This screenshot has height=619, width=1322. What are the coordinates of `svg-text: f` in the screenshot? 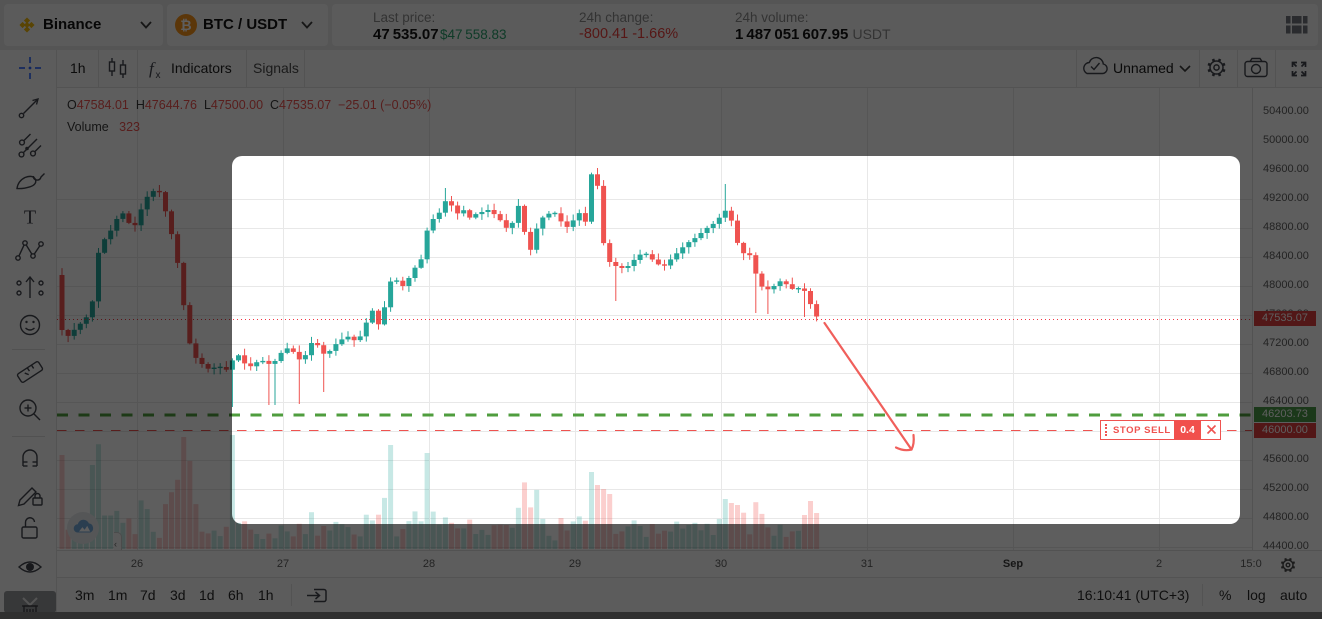 It's located at (152, 68).